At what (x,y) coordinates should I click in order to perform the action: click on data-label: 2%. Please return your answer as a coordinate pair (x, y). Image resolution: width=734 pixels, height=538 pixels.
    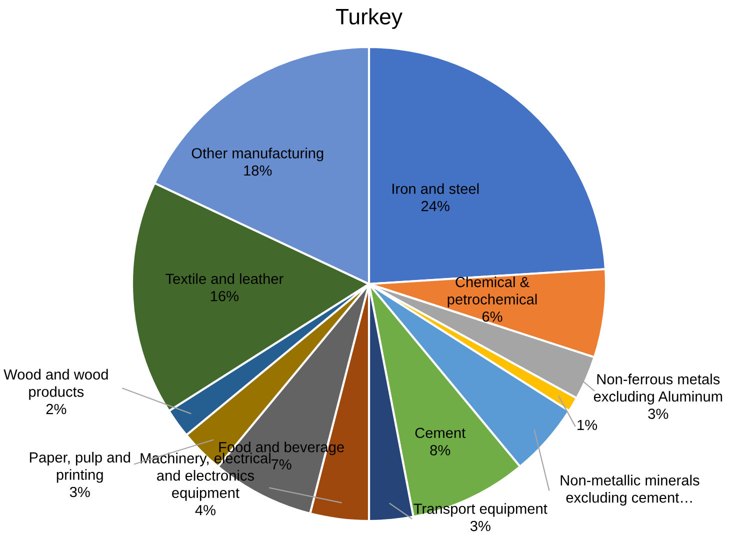
    Looking at the image, I should click on (56, 409).